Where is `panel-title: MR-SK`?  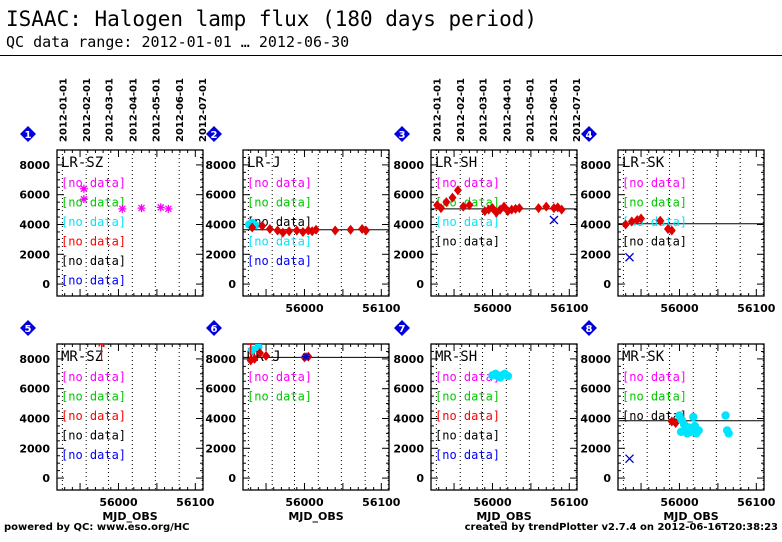
panel-title: MR-SK is located at coordinates (643, 357).